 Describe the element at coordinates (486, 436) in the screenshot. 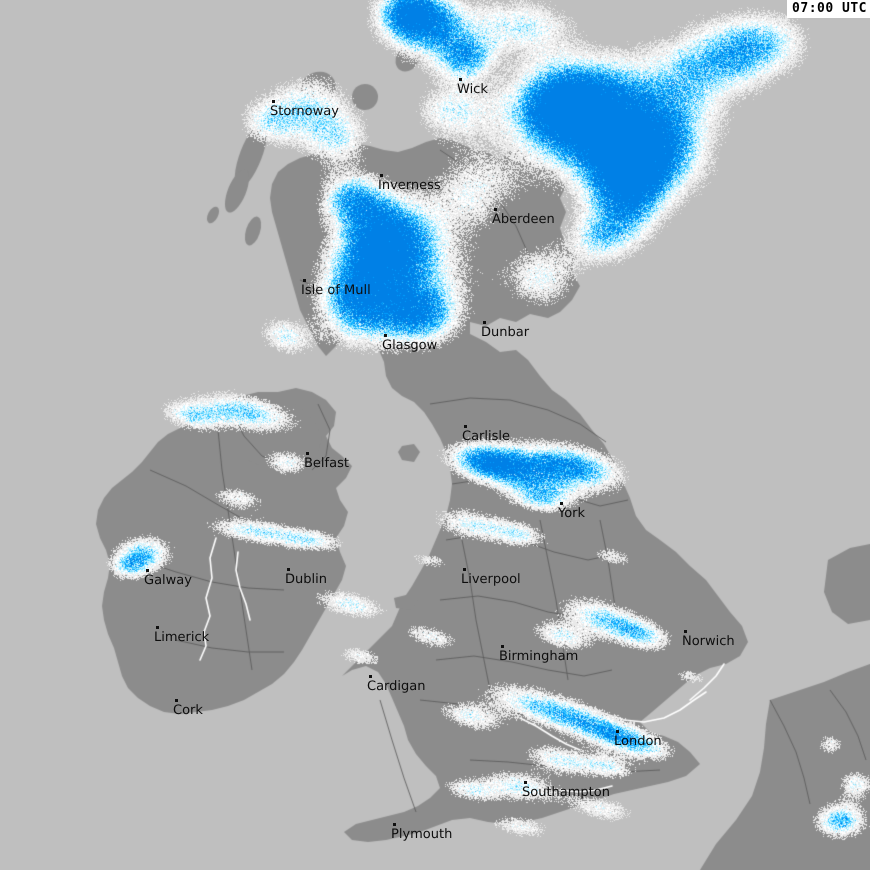

I see `city-label: Carlisle` at that location.